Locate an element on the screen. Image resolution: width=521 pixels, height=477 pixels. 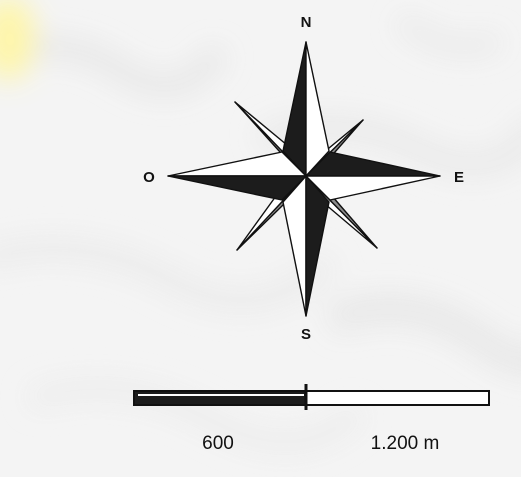
west-label: O is located at coordinates (149, 177).